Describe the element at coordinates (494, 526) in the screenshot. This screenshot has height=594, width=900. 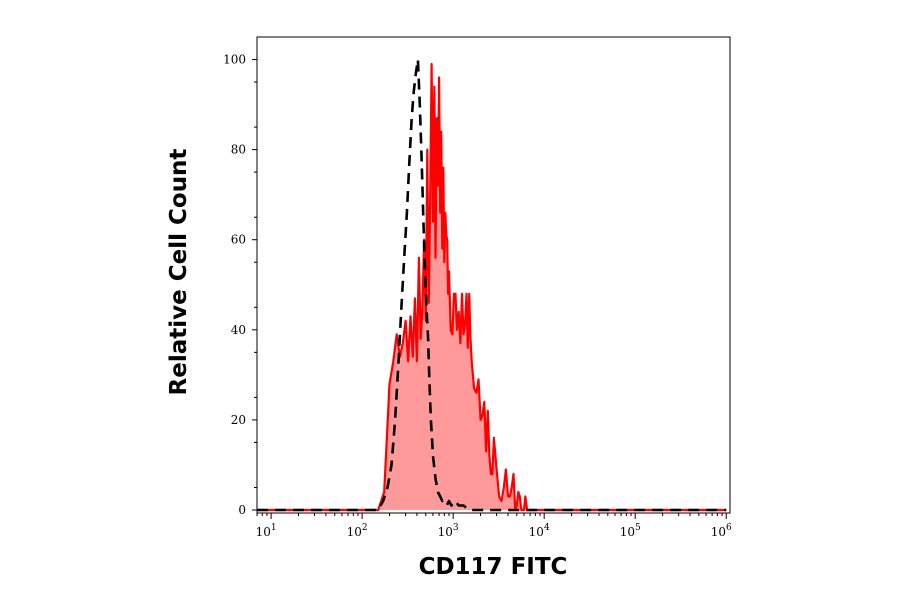
I see `x-axis: 10¹ 10² 10³ 10⁴ 10⁵ 10⁶` at that location.